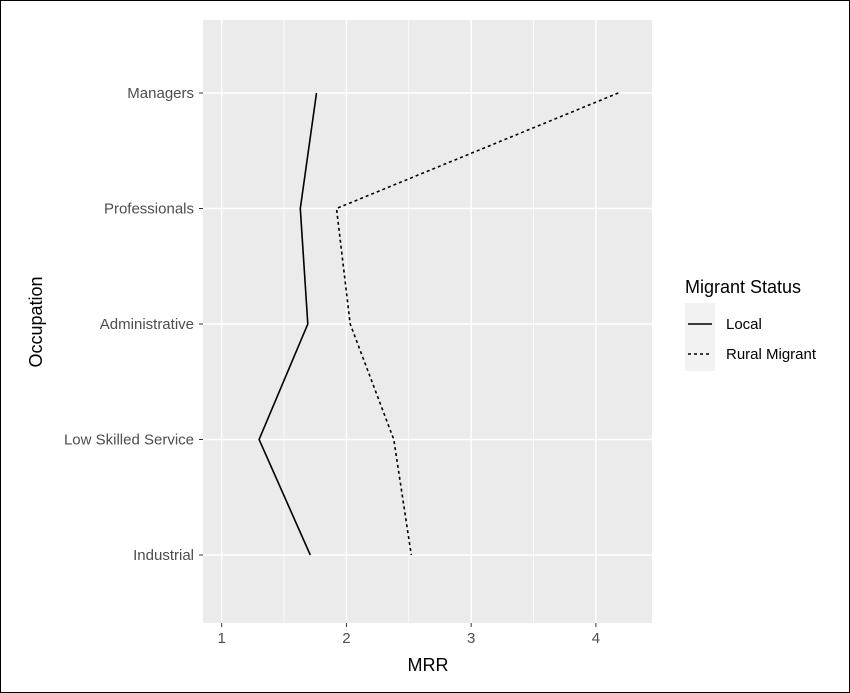  I want to click on x-tick-label: 2, so click(346, 638).